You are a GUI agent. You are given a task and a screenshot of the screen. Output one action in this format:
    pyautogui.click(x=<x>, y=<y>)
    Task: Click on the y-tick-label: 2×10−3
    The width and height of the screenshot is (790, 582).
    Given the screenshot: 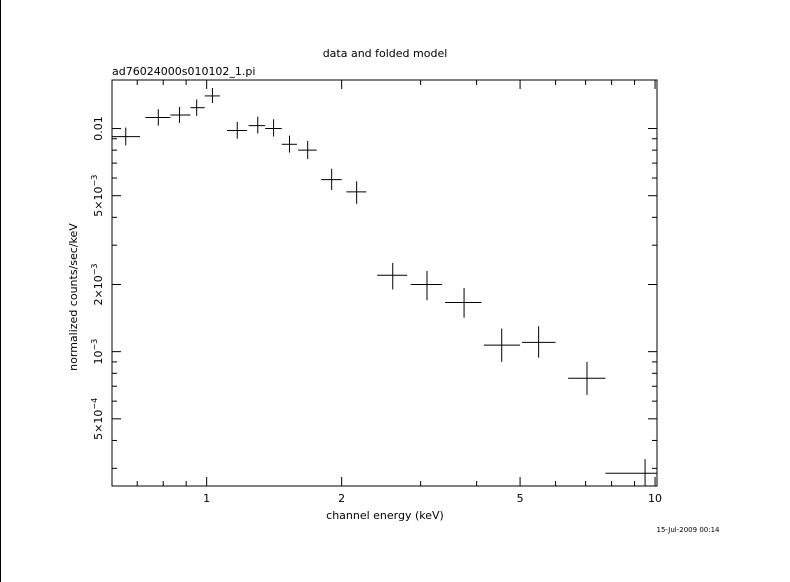 What is the action you would take?
    pyautogui.click(x=97, y=284)
    